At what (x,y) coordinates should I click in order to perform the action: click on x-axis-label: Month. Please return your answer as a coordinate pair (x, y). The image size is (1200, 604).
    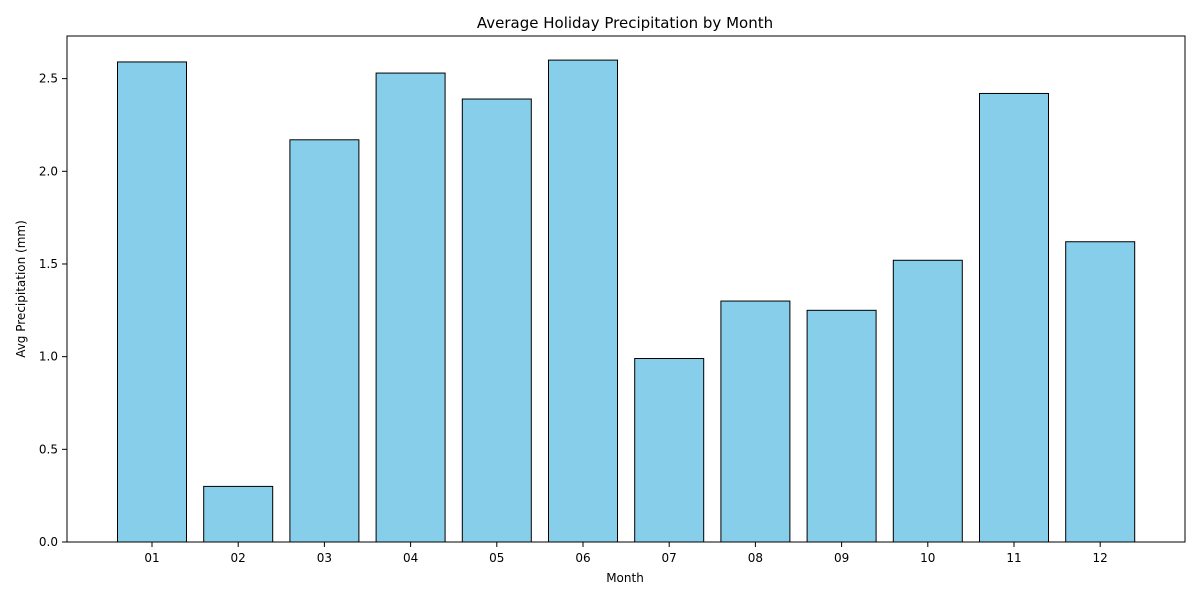
    Looking at the image, I should click on (625, 578).